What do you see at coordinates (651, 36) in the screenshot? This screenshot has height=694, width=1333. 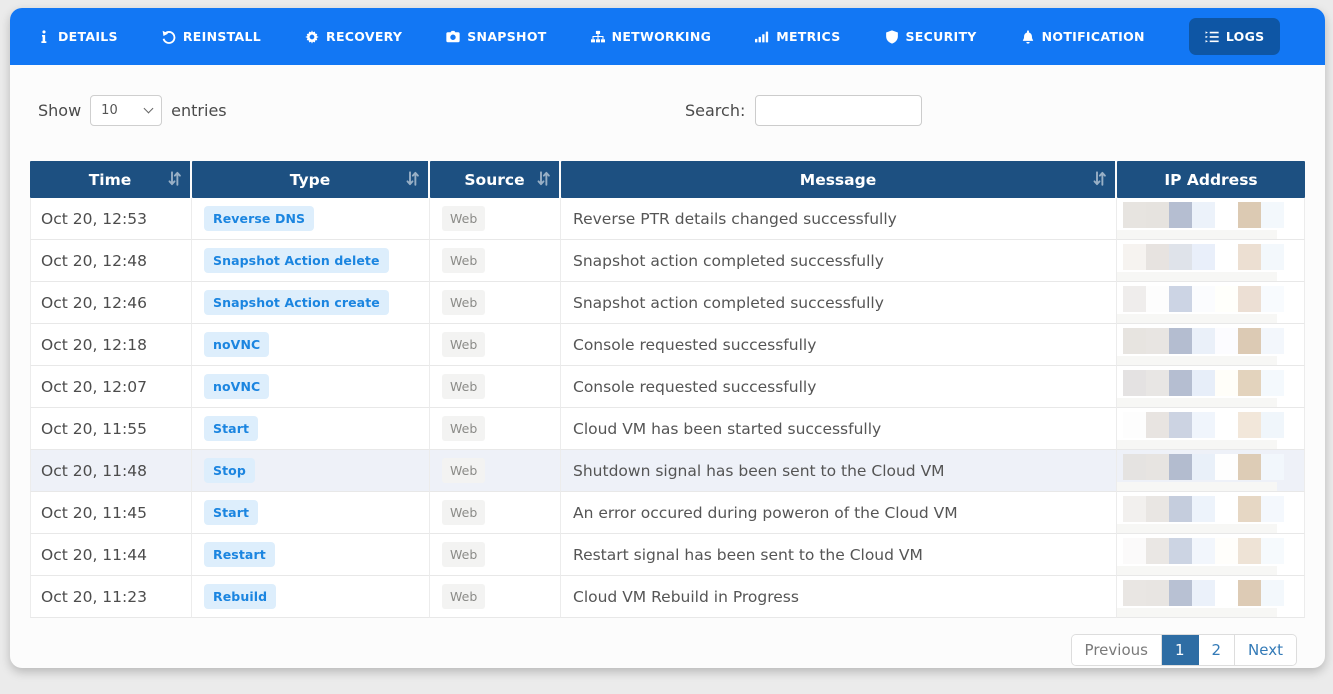 I see `tab-networking: NETWORKING` at bounding box center [651, 36].